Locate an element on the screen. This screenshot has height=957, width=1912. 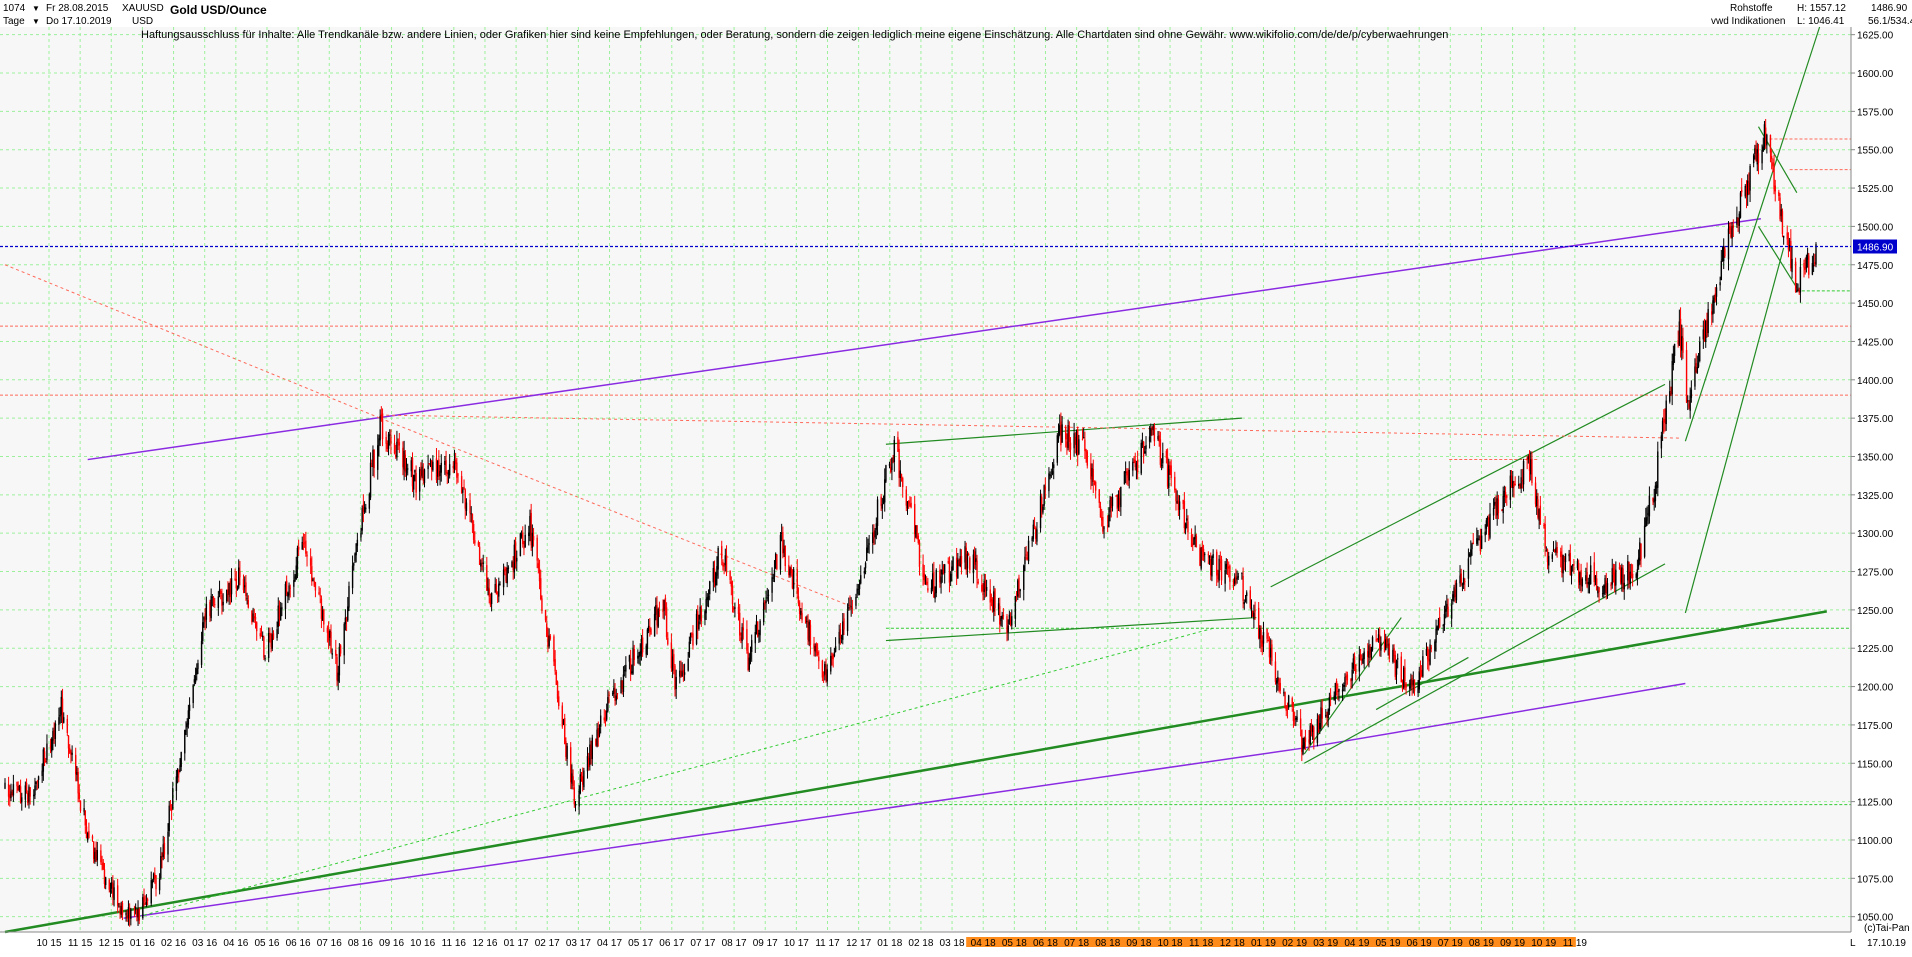
y-tick-label: 1175.00 is located at coordinates (1875, 726).